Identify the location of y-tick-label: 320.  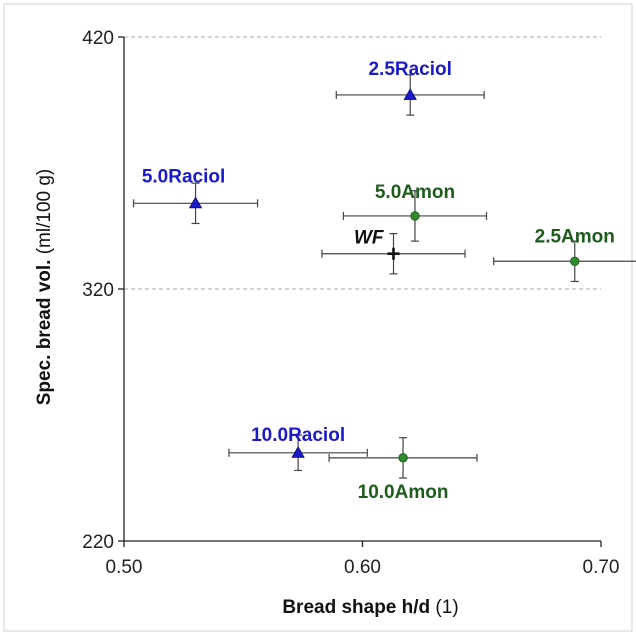
(98, 290).